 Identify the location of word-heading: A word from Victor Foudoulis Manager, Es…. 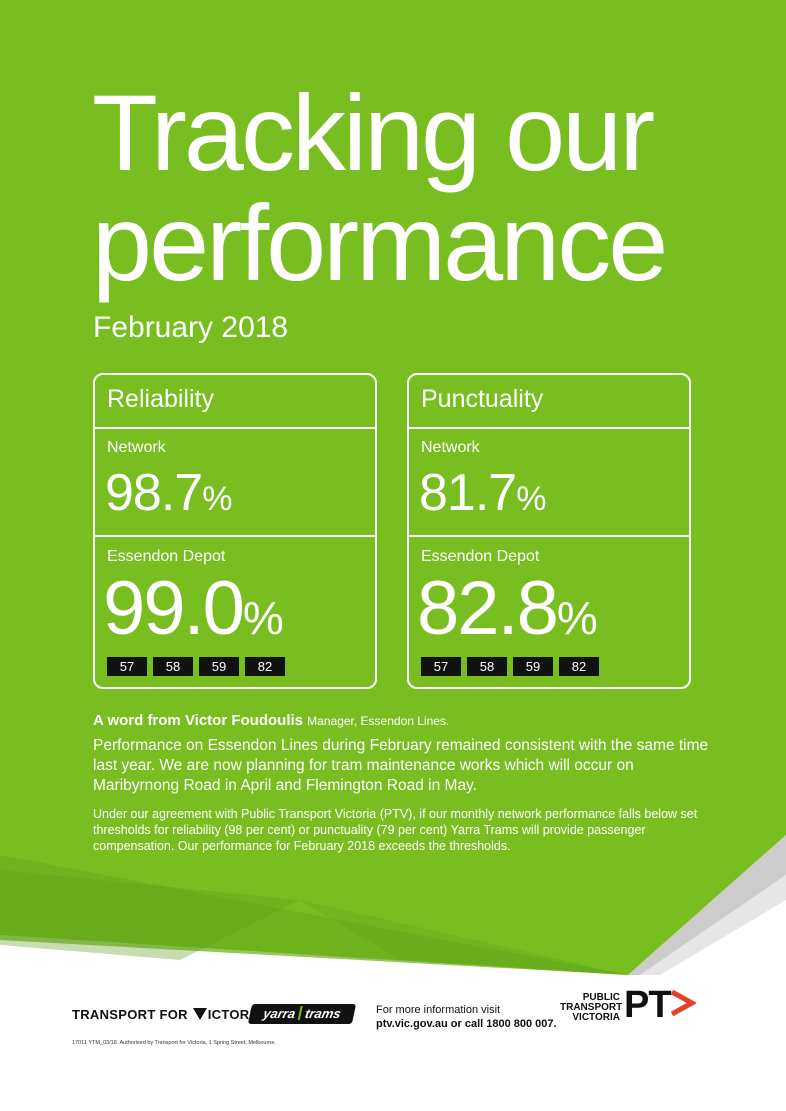
(271, 720).